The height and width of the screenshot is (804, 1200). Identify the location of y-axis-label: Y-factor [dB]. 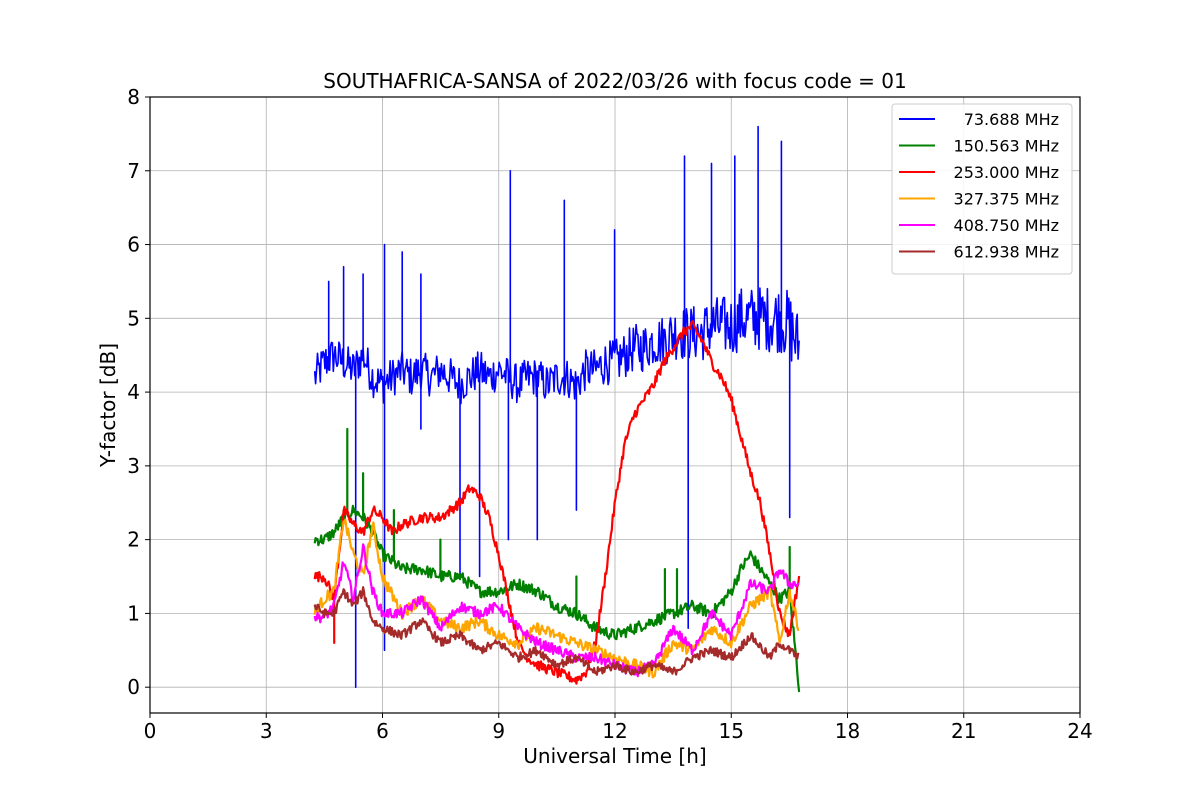
(108, 405).